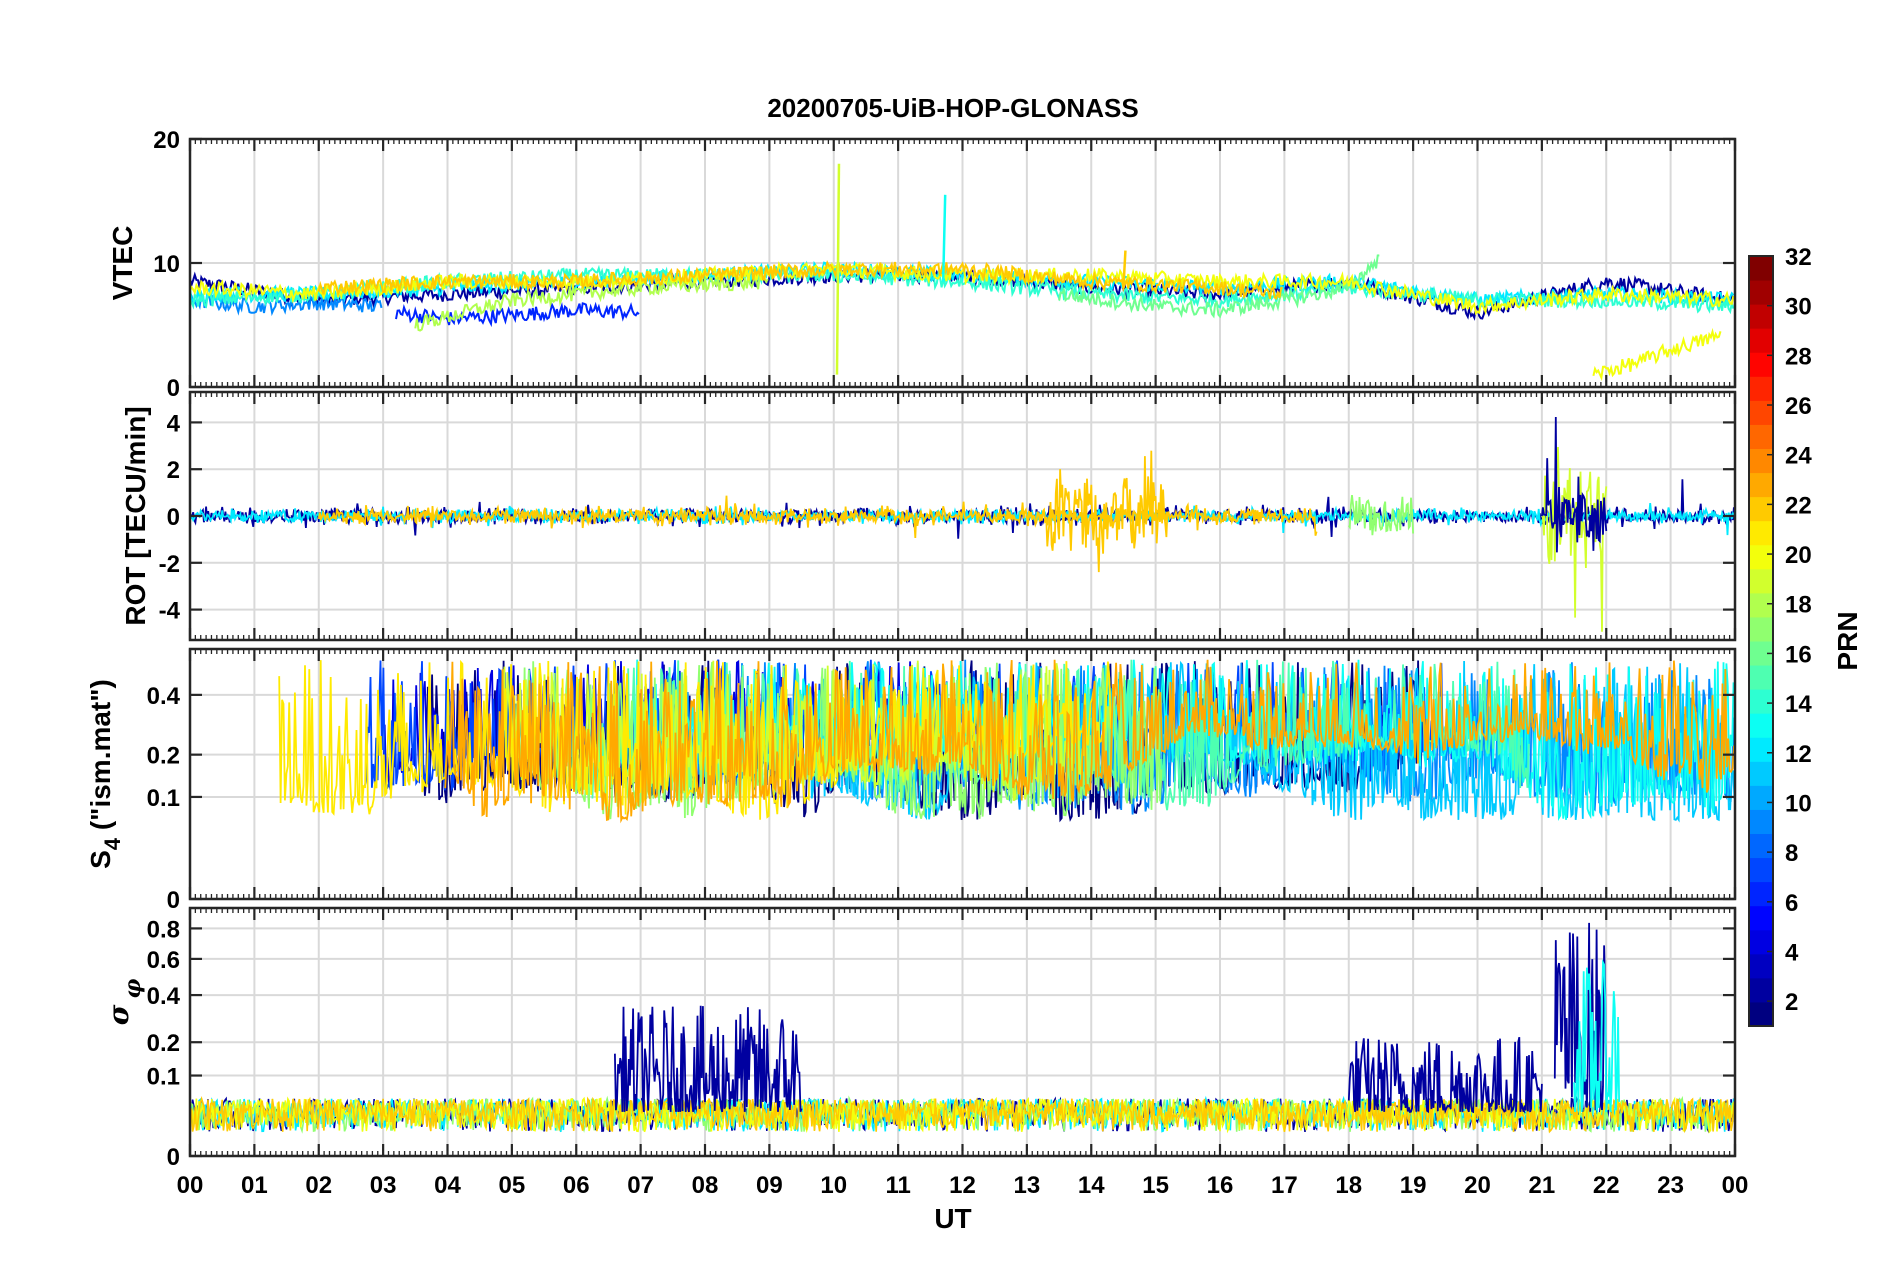  What do you see at coordinates (705, 1185) in the screenshot?
I see `x-tick-label: 08` at bounding box center [705, 1185].